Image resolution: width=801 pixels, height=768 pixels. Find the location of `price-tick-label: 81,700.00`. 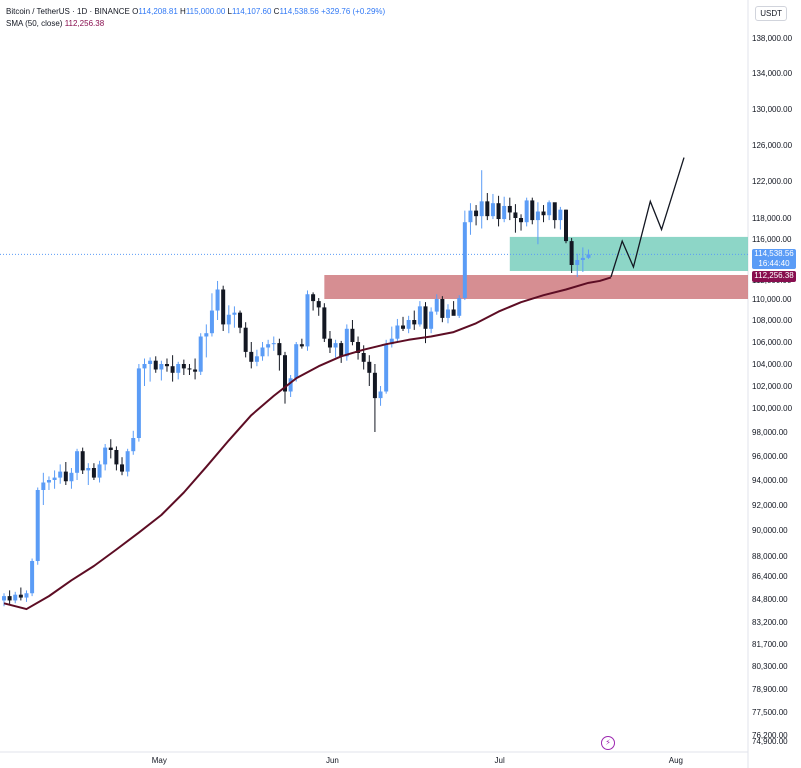

price-tick-label: 81,700.00 is located at coordinates (770, 644).